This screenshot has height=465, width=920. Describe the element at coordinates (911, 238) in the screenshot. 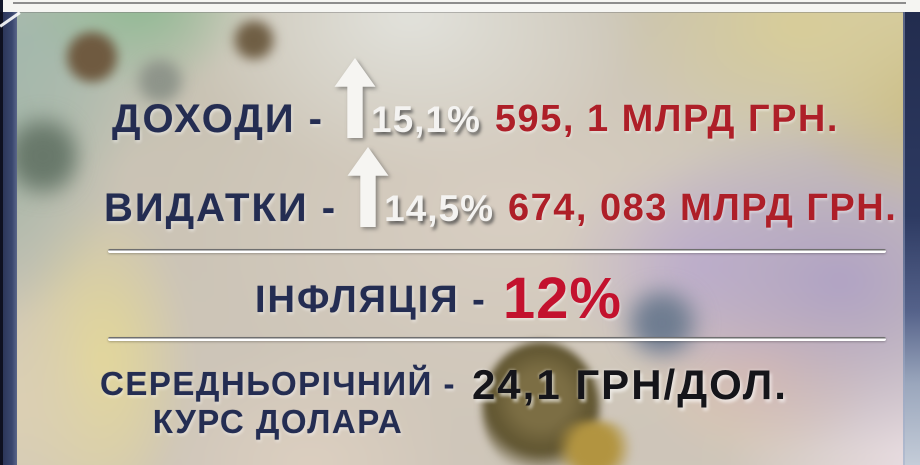

I see `right-frame-border` at that location.